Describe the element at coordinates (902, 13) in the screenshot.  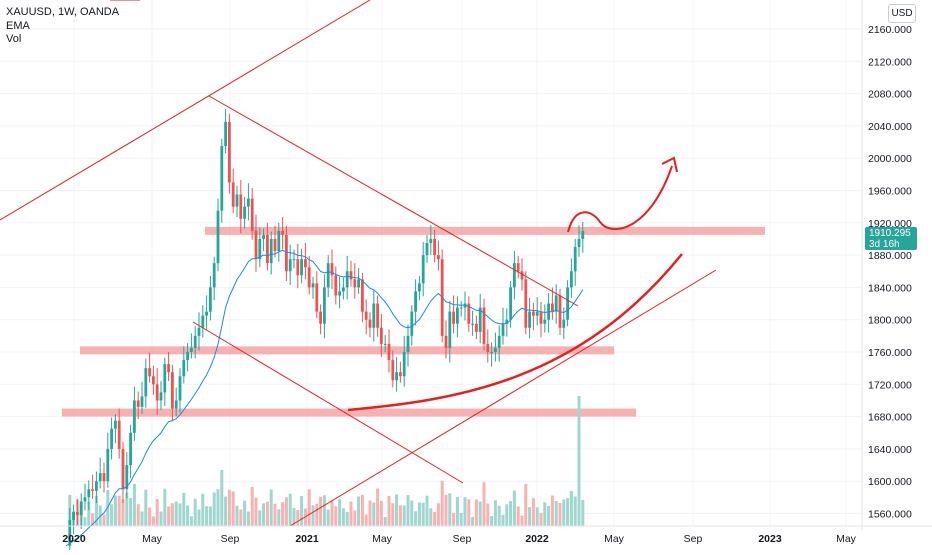
I see `currency-button: USD` at that location.